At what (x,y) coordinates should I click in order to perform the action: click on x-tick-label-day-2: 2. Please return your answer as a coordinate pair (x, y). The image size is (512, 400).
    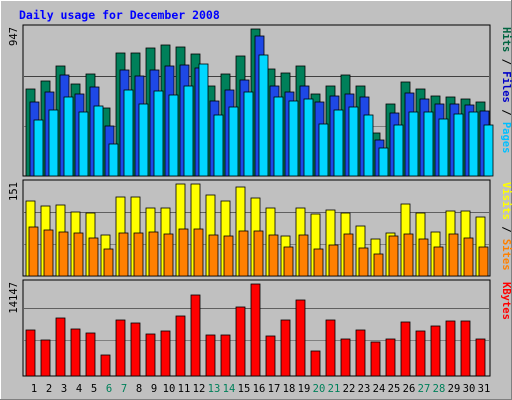
    Looking at the image, I should click on (49, 389).